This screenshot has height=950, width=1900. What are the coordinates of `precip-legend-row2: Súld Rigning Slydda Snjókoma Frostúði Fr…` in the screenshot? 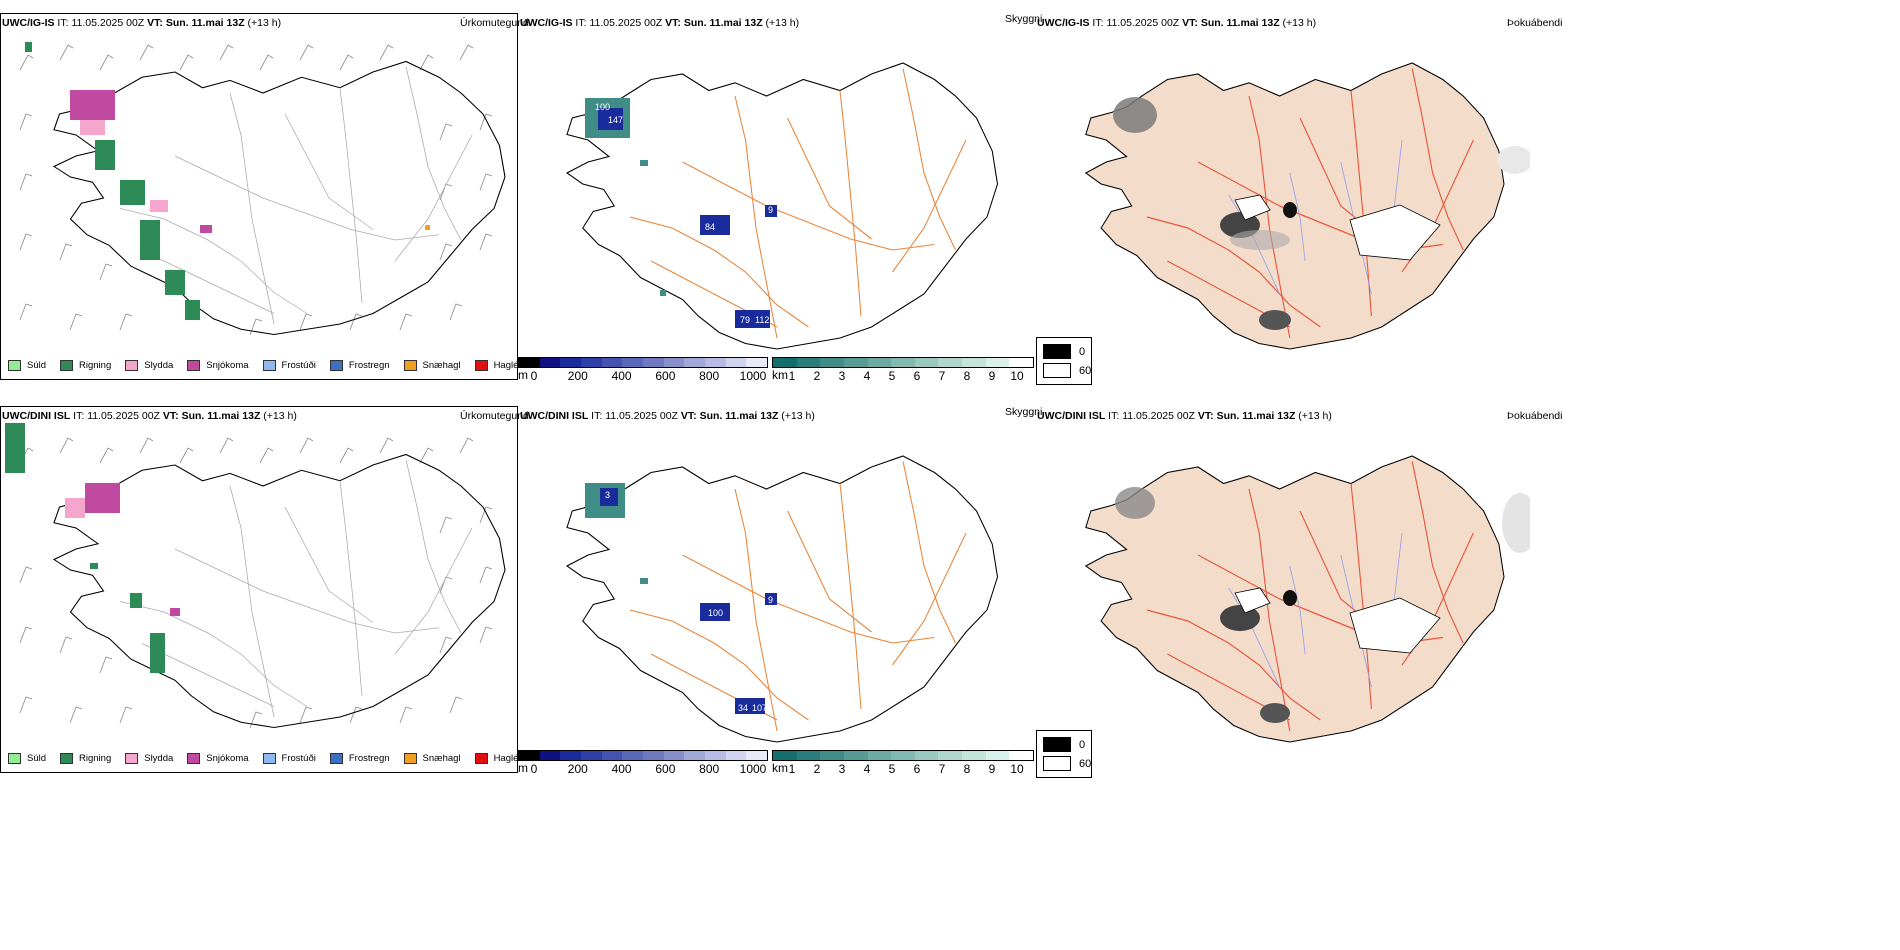 It's located at (271, 758).